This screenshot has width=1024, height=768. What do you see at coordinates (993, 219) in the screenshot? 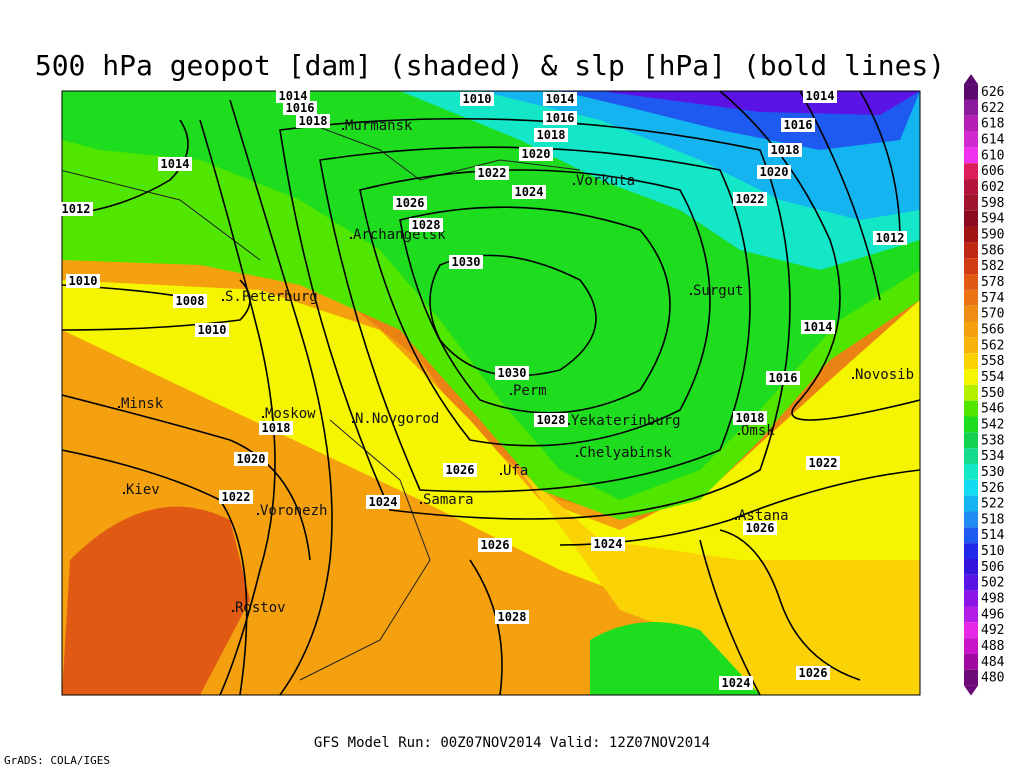
I see `colorbar-label: 594` at bounding box center [993, 219].